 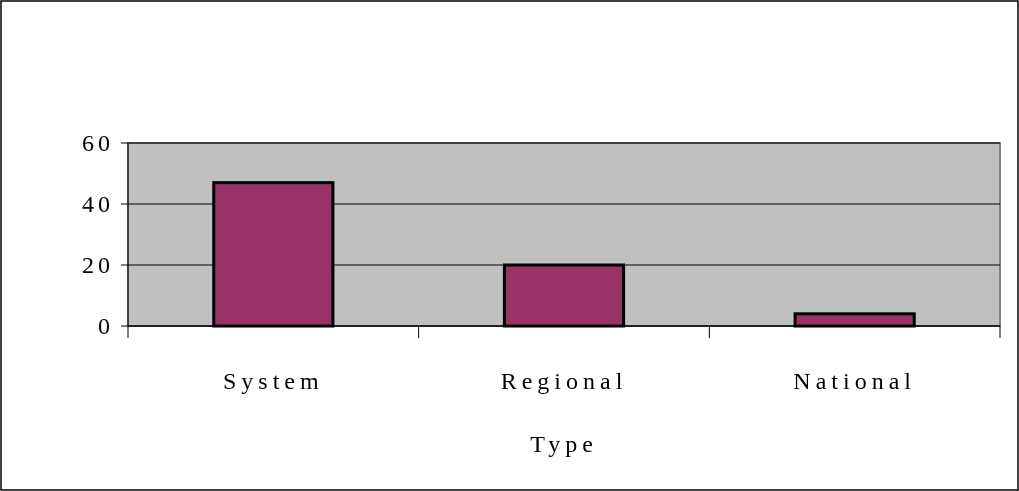 What do you see at coordinates (98, 143) in the screenshot?
I see `y-tick-label: 60` at bounding box center [98, 143].